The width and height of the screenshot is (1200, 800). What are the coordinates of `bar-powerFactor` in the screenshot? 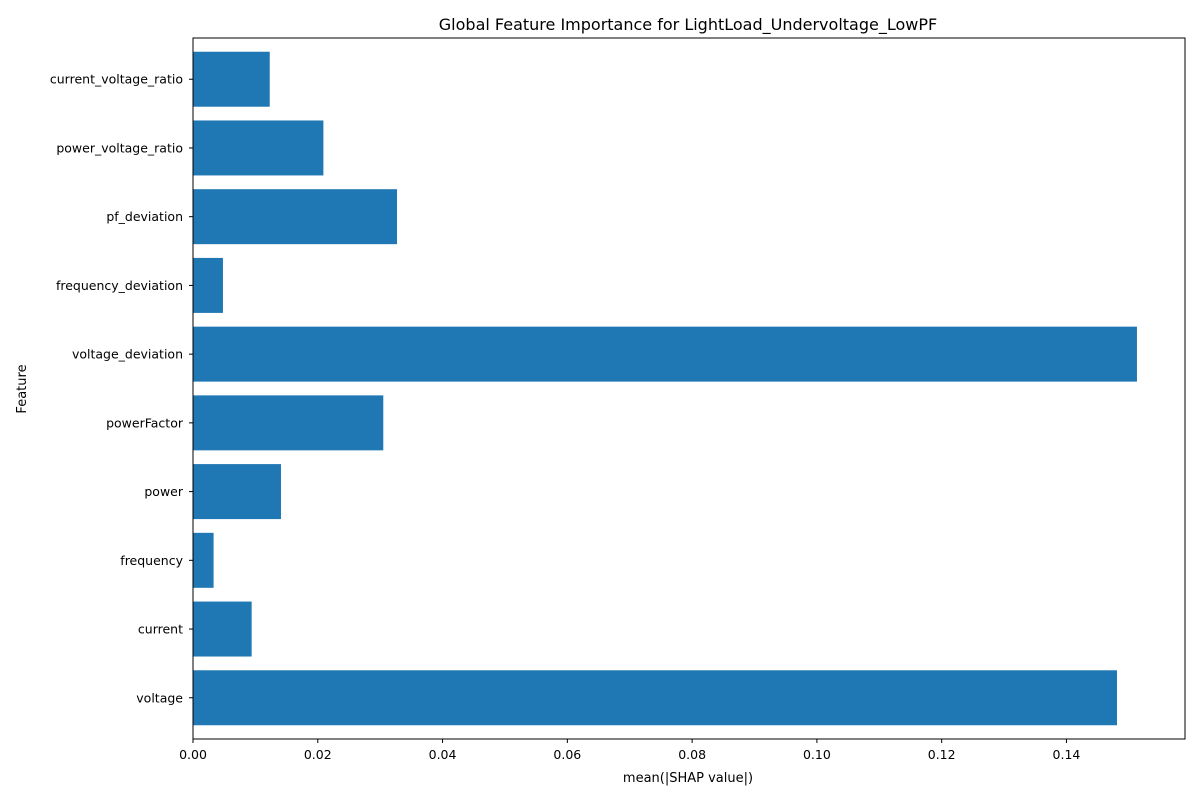 It's located at (288, 423).